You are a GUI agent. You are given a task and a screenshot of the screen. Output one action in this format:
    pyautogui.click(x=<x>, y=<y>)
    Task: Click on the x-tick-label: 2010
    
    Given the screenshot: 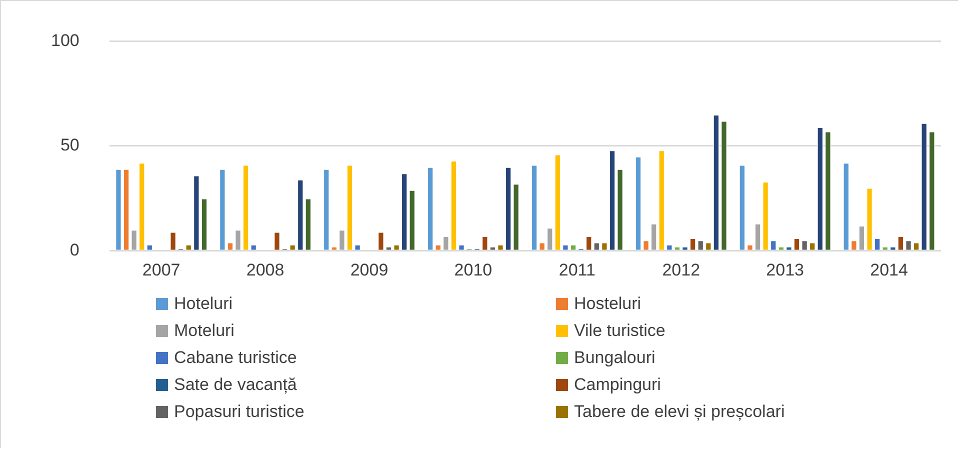 What is the action you would take?
    pyautogui.click(x=473, y=270)
    